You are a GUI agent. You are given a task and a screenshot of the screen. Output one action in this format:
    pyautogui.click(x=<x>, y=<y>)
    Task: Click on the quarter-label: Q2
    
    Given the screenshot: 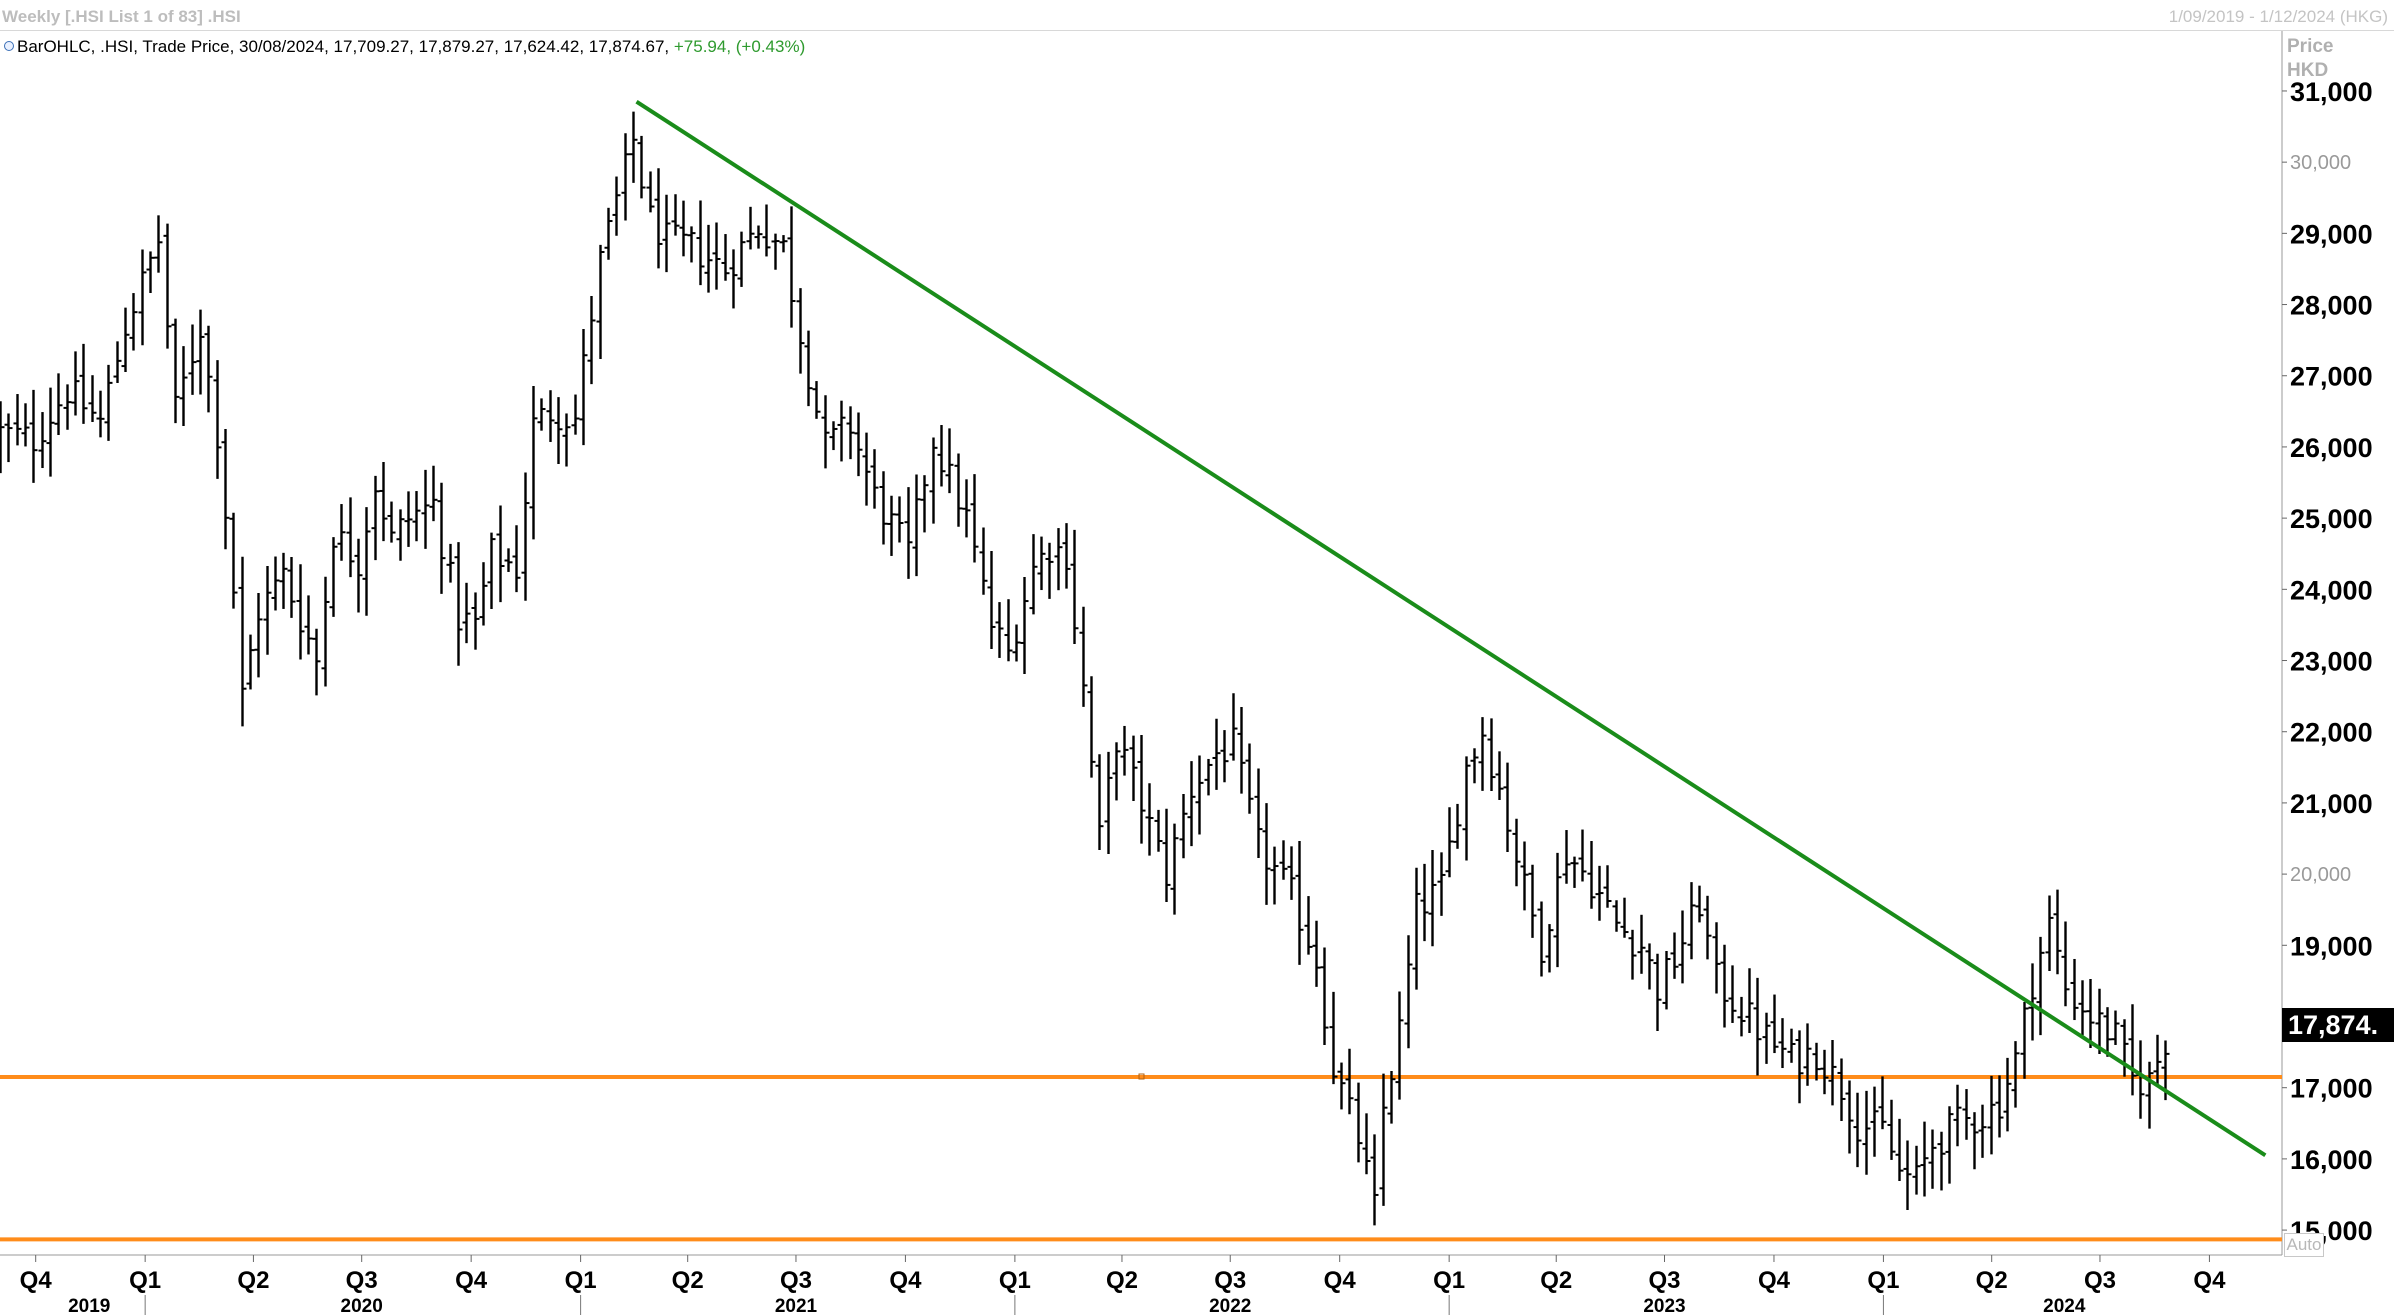 What is the action you would take?
    pyautogui.click(x=1122, y=1280)
    